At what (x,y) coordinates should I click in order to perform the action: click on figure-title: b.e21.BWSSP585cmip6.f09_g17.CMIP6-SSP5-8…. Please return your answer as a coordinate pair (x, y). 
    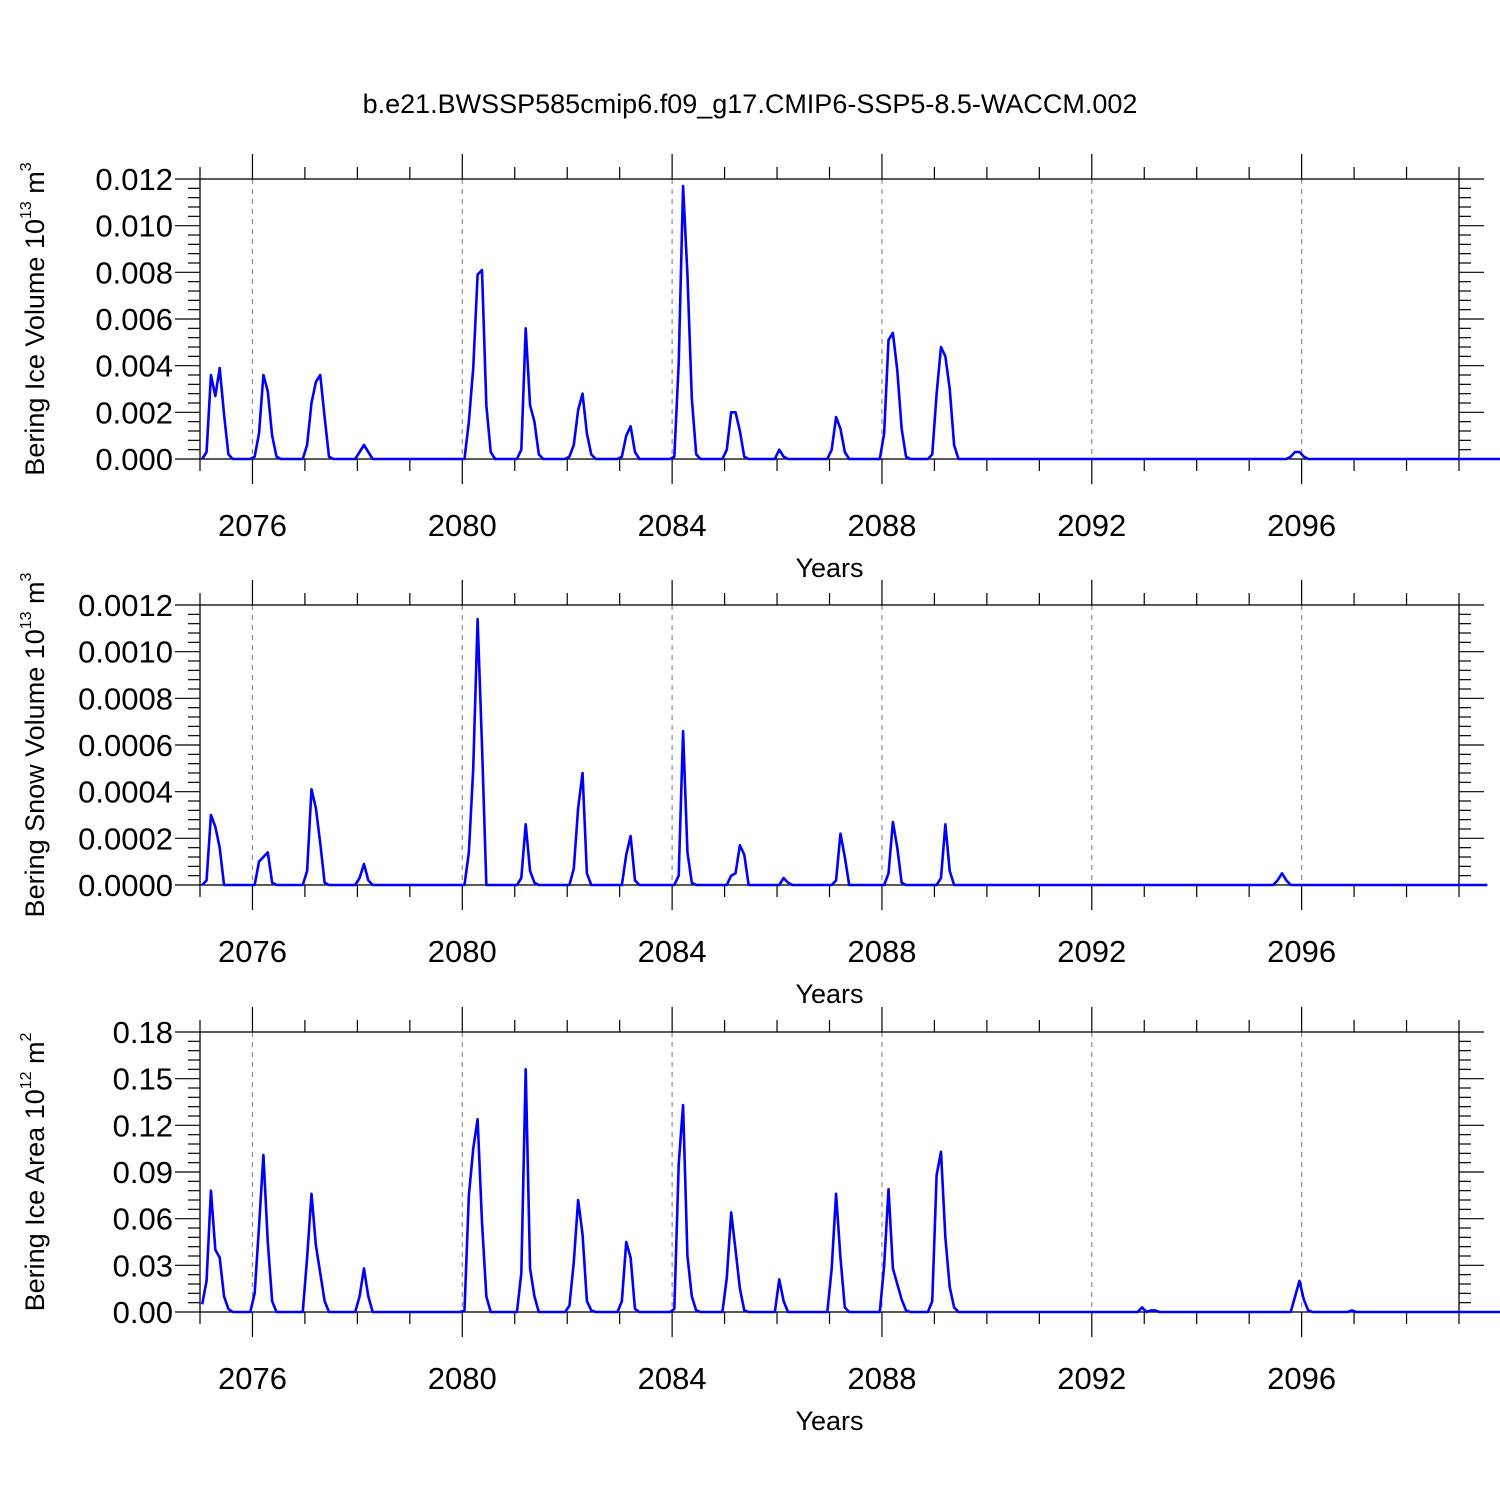
    Looking at the image, I should click on (750, 104).